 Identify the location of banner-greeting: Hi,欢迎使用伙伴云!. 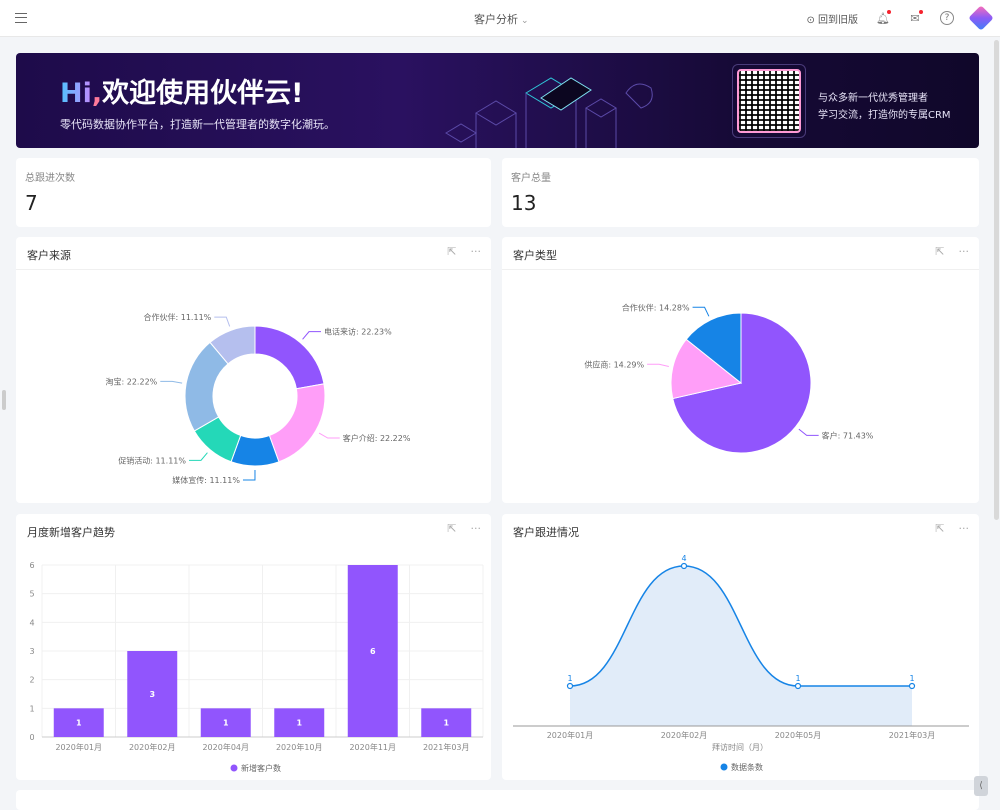
(181, 90).